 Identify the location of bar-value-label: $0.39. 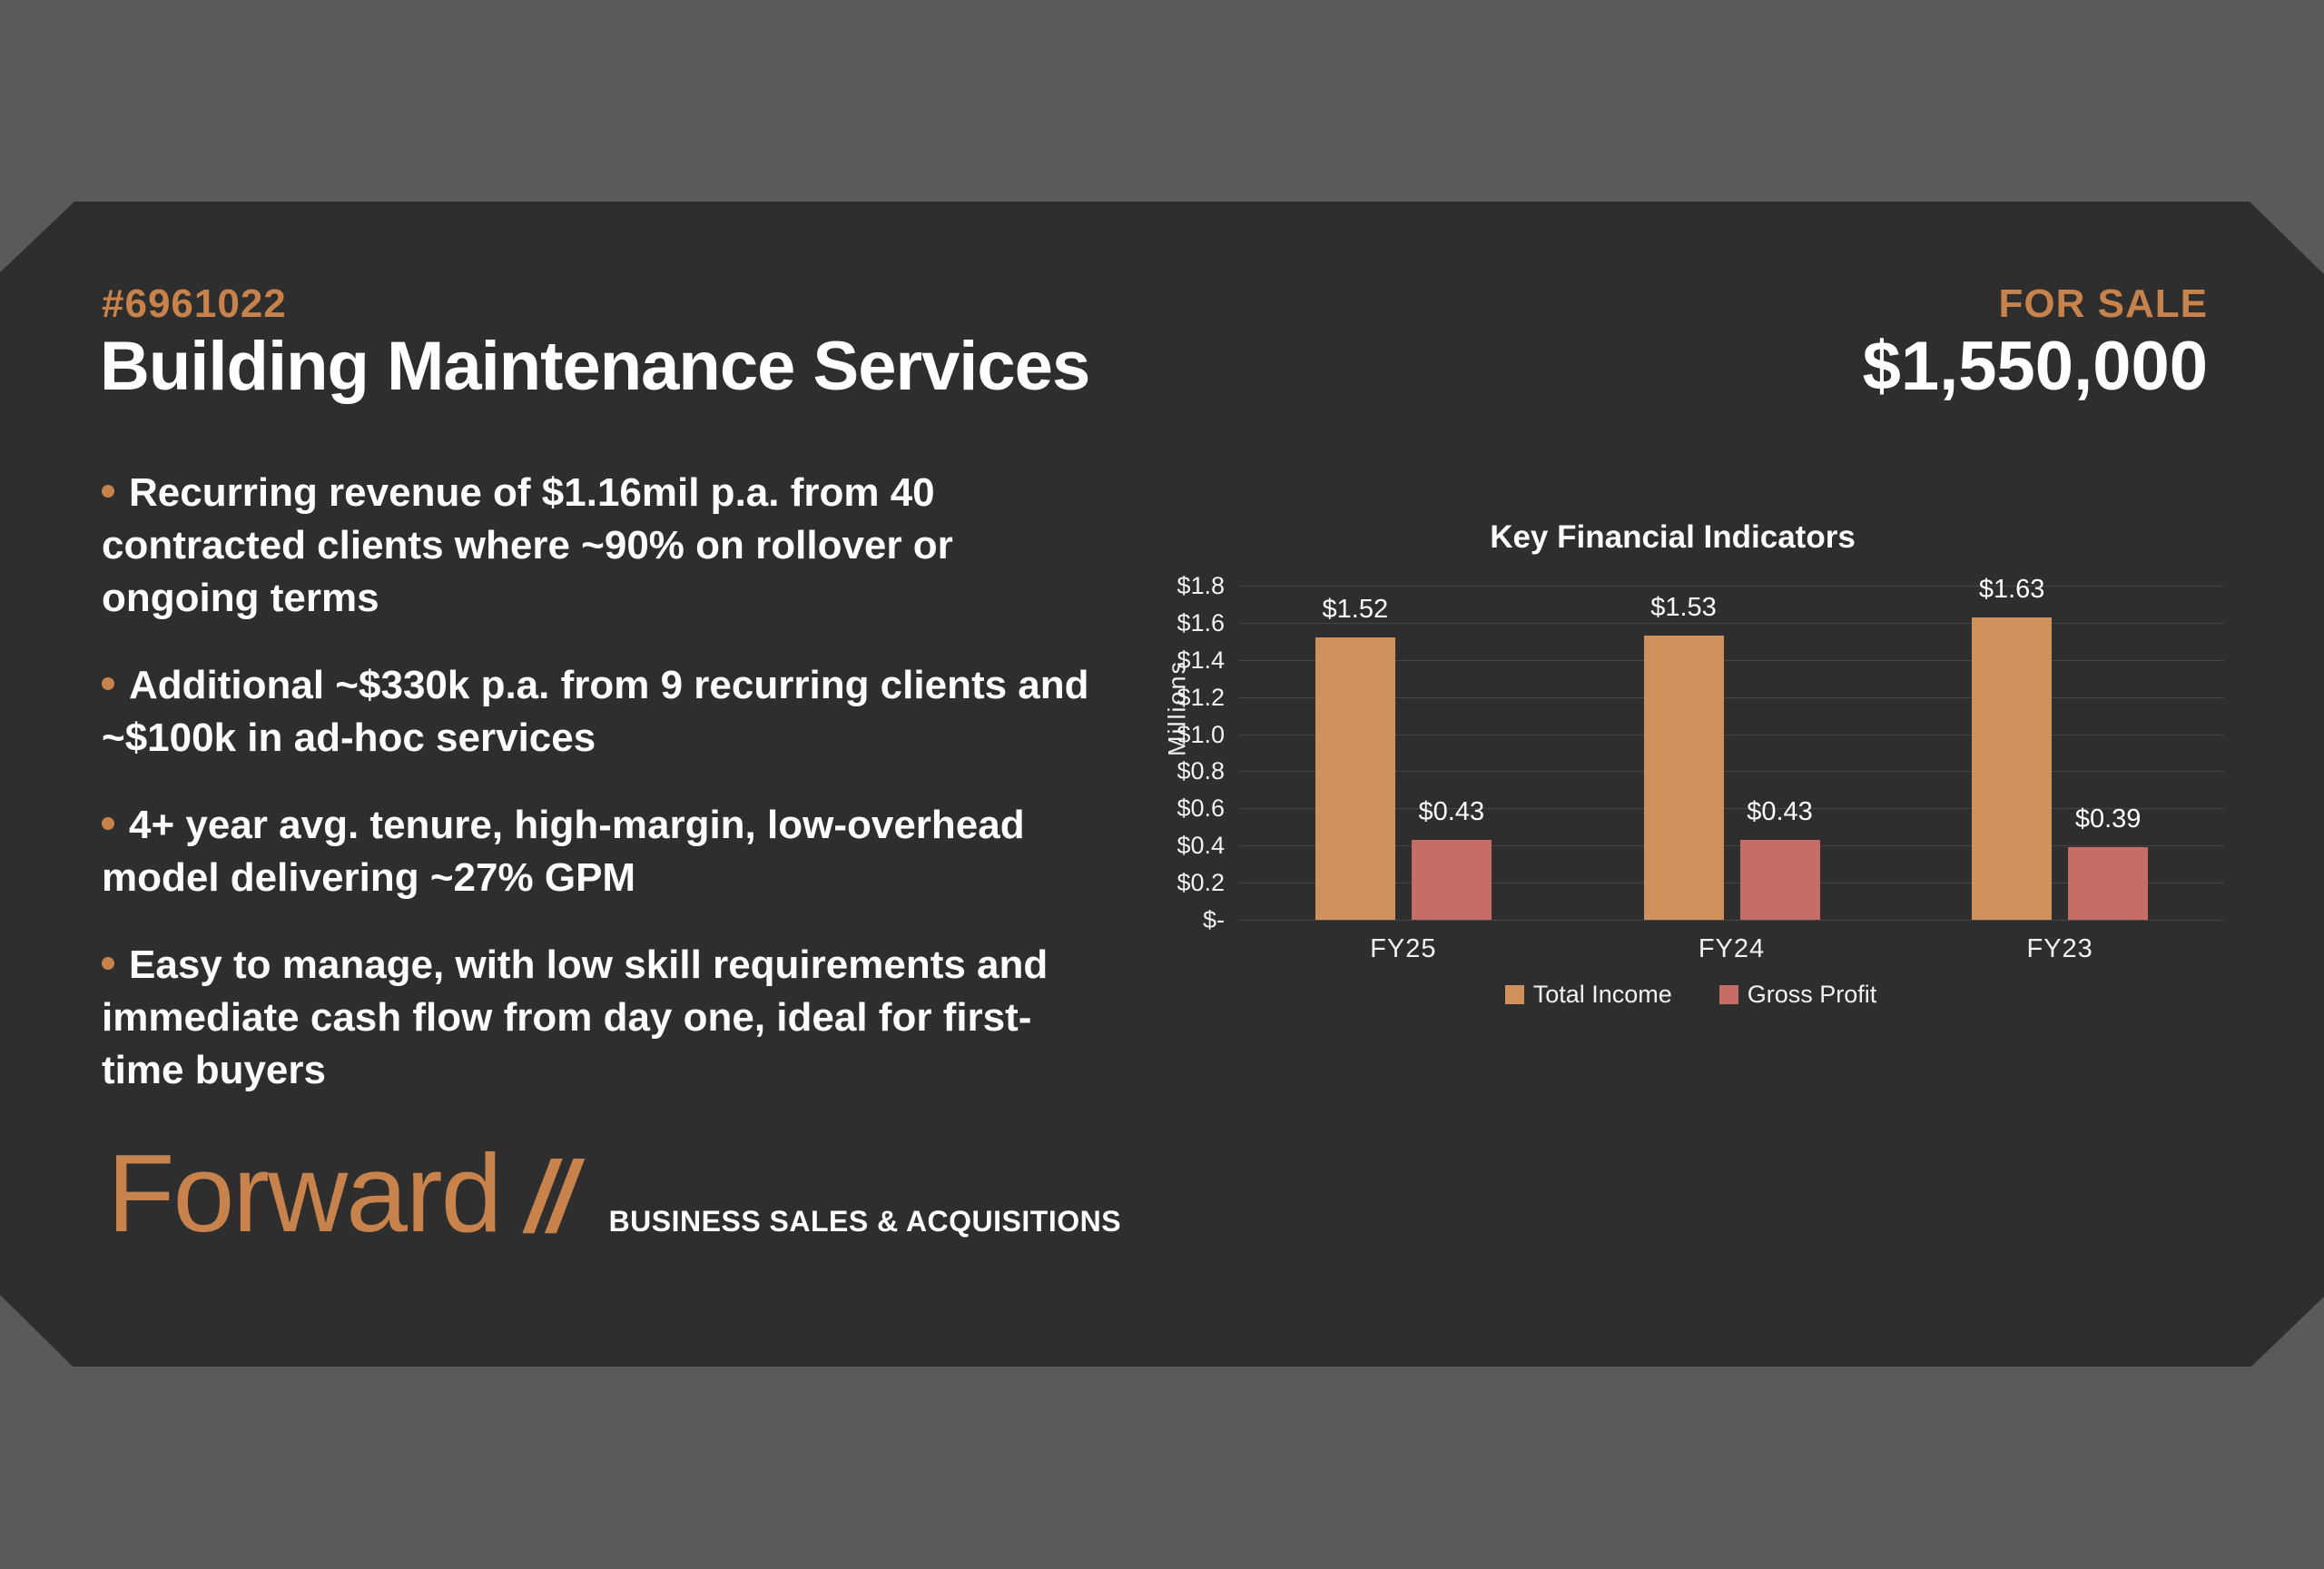
(2108, 819).